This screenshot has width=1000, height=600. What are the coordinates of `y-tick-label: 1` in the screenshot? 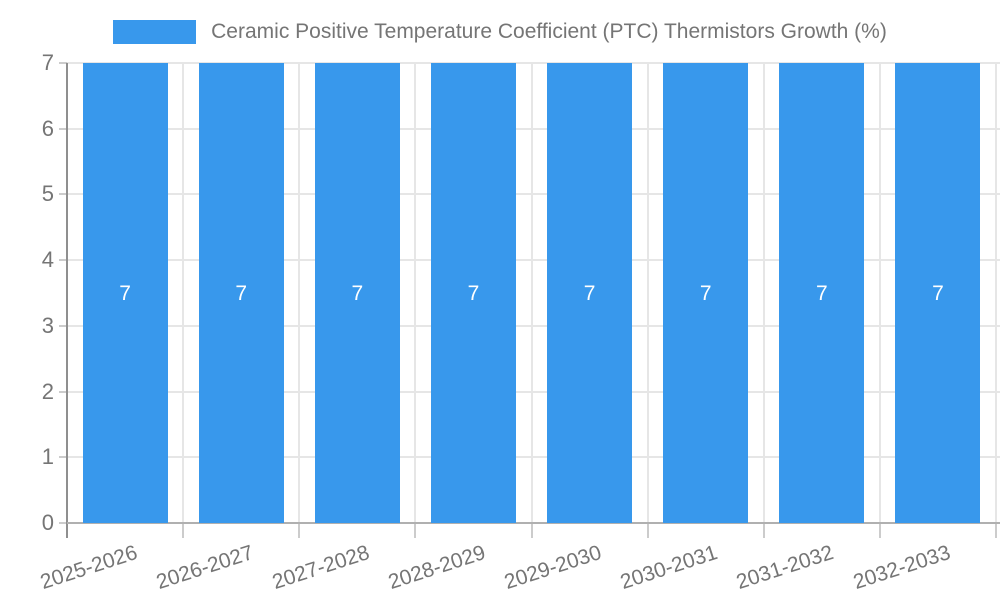 It's located at (47, 457).